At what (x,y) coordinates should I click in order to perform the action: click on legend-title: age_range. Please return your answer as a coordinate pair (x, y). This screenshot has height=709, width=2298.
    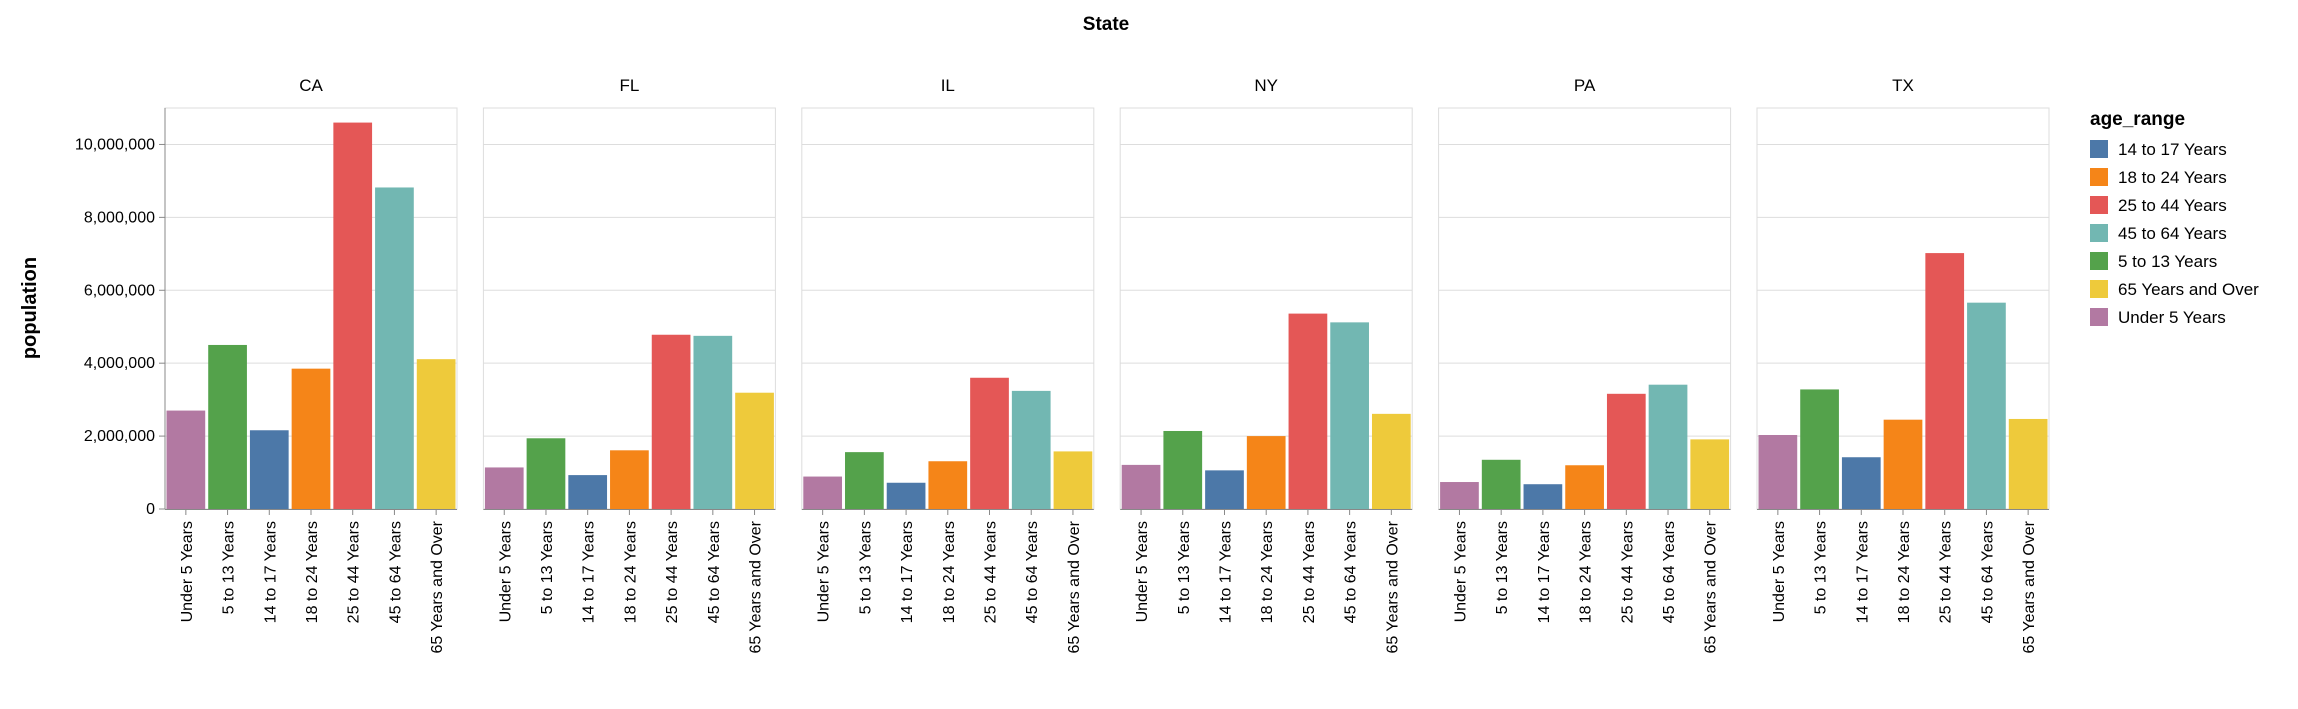
    Looking at the image, I should click on (2137, 119).